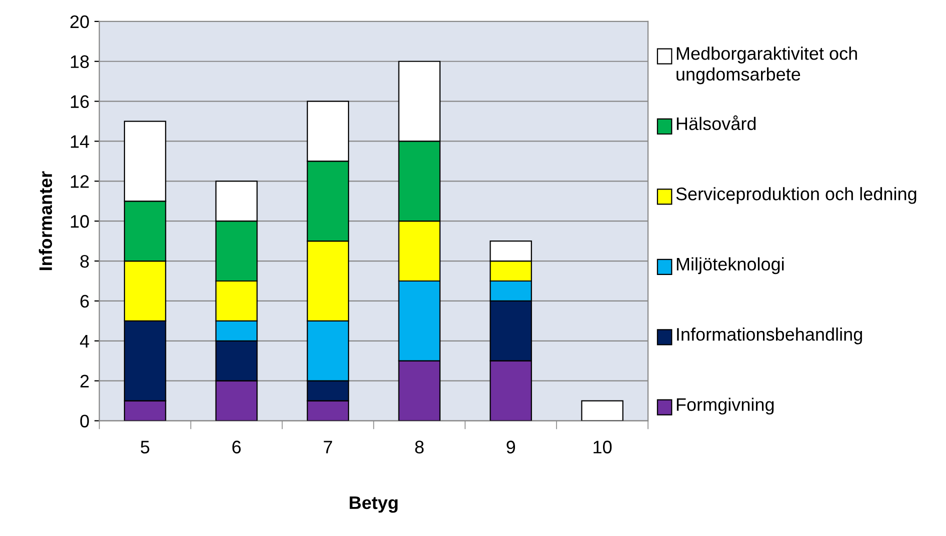 Image resolution: width=946 pixels, height=536 pixels. I want to click on y-tick-label: 8, so click(84, 261).